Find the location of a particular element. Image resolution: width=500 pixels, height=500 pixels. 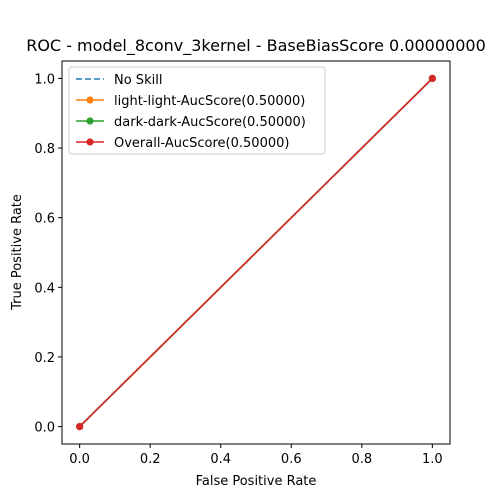

legend-box is located at coordinates (197, 110).